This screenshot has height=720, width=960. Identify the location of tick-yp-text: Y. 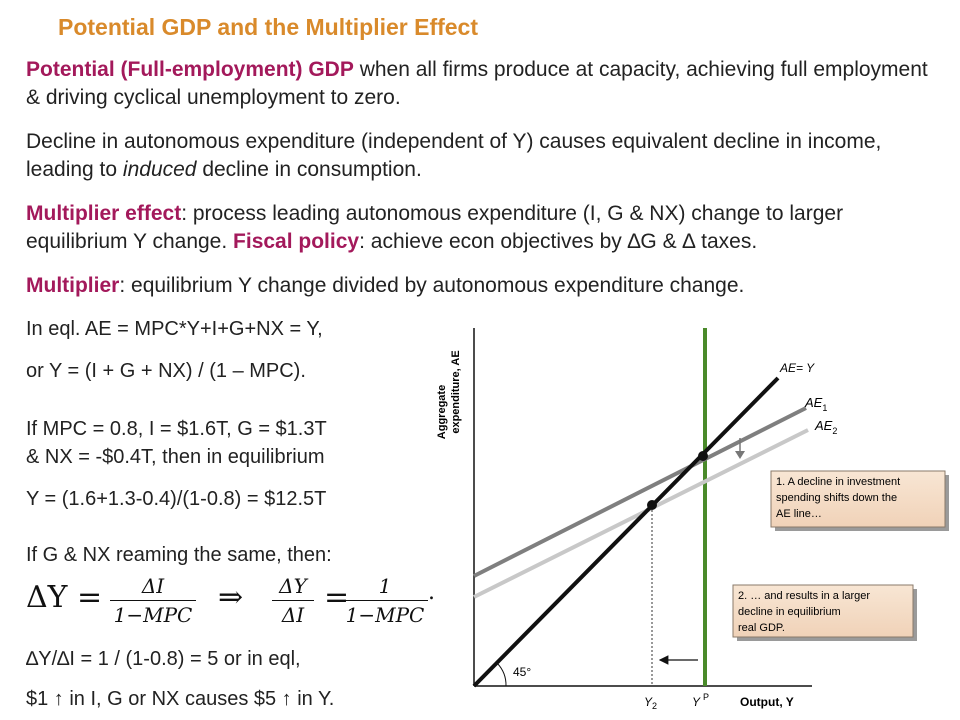
(696, 702).